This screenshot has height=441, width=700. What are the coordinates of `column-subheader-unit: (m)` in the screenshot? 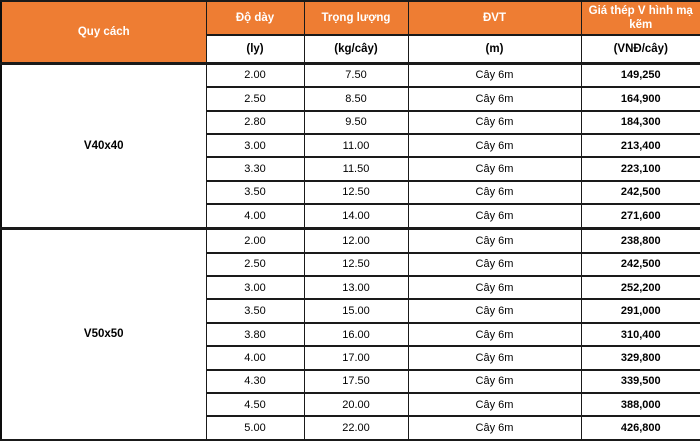 It's located at (494, 49).